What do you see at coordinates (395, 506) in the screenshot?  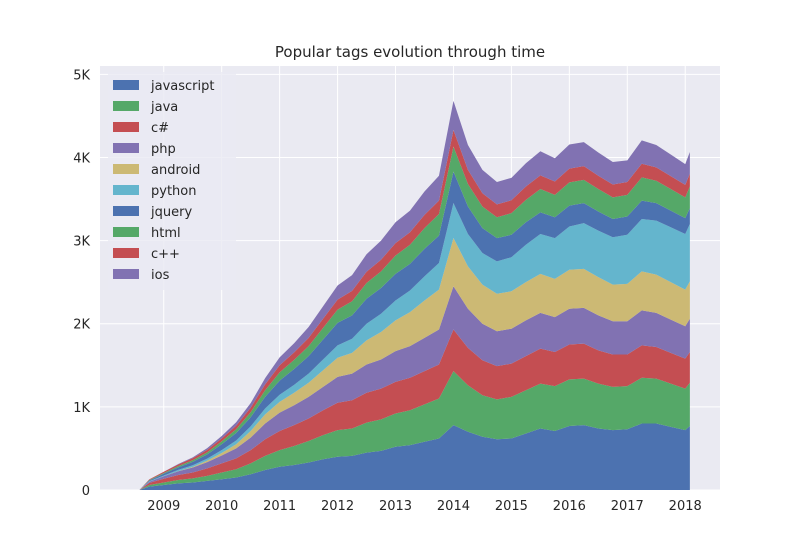 I see `x-tick-label: 2013` at bounding box center [395, 506].